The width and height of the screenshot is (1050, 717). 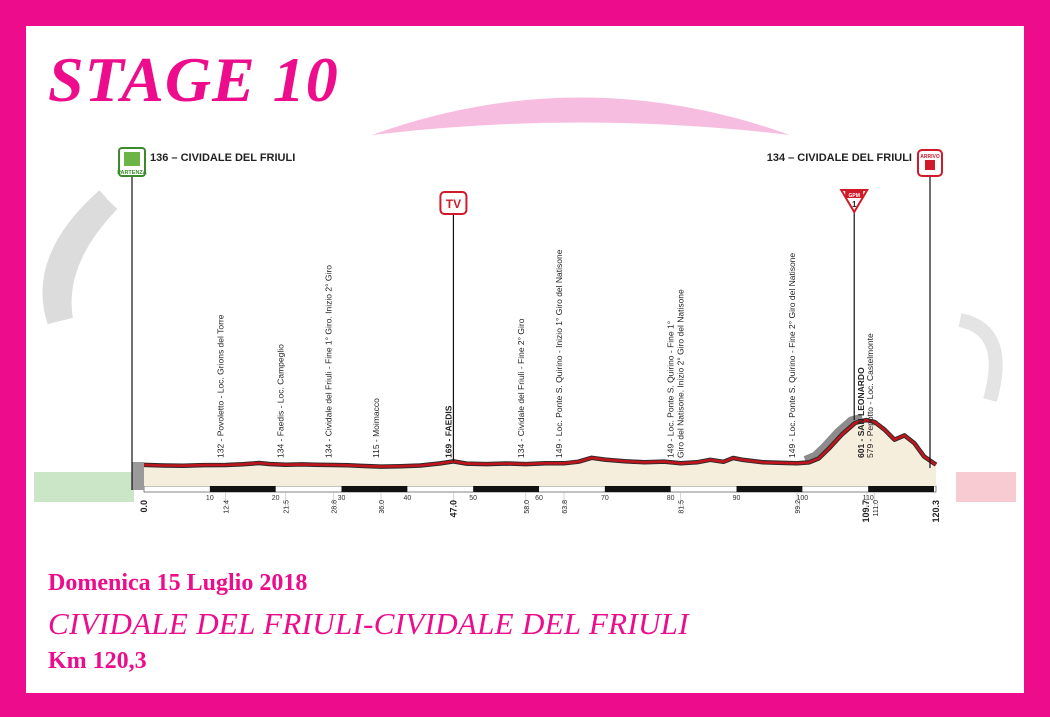 I want to click on climb-shadow, so click(x=833, y=438).